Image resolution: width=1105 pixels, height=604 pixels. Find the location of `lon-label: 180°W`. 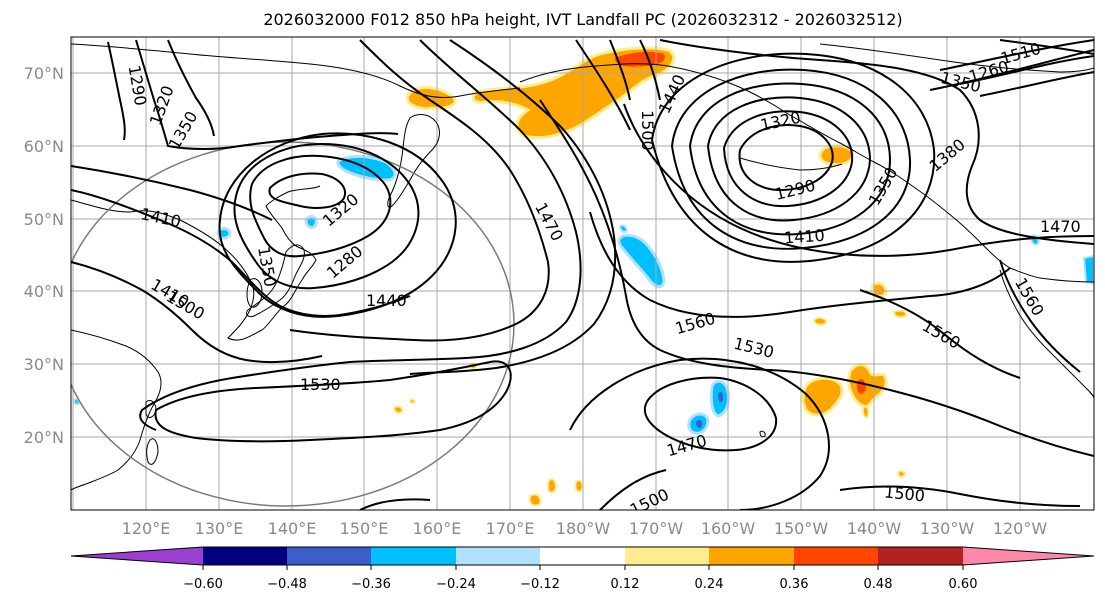

lon-label: 180°W is located at coordinates (583, 528).